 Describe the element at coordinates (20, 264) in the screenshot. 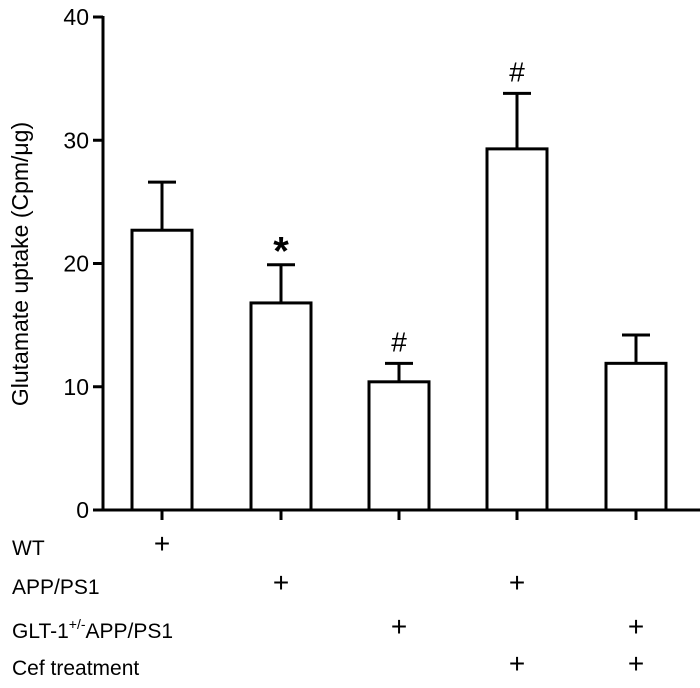

I see `y-axis-label: Glutamate uptake (Cpm/μg)` at that location.